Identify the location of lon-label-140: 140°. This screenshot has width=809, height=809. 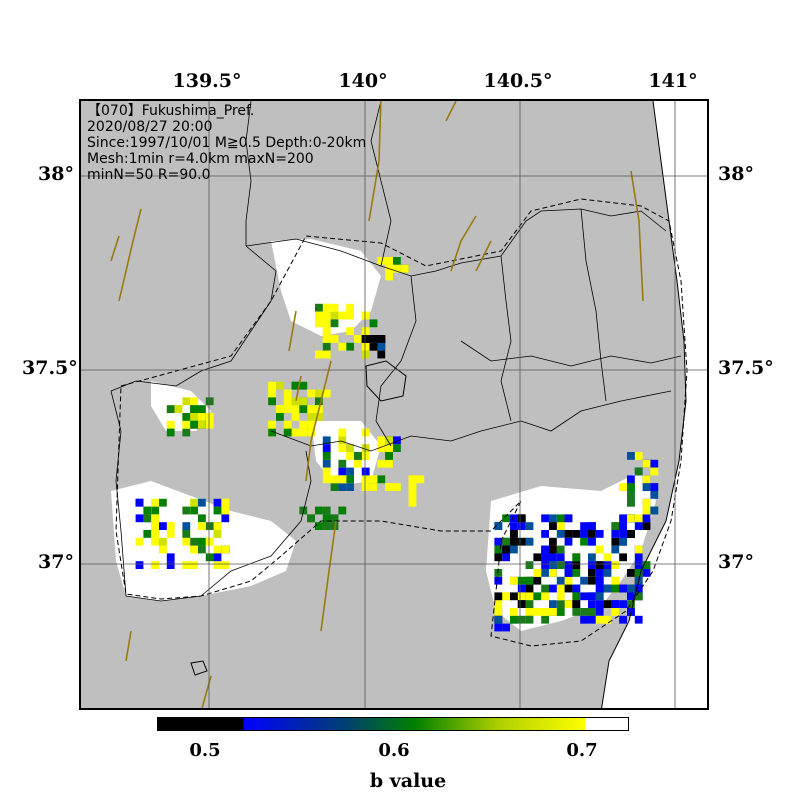
(363, 81).